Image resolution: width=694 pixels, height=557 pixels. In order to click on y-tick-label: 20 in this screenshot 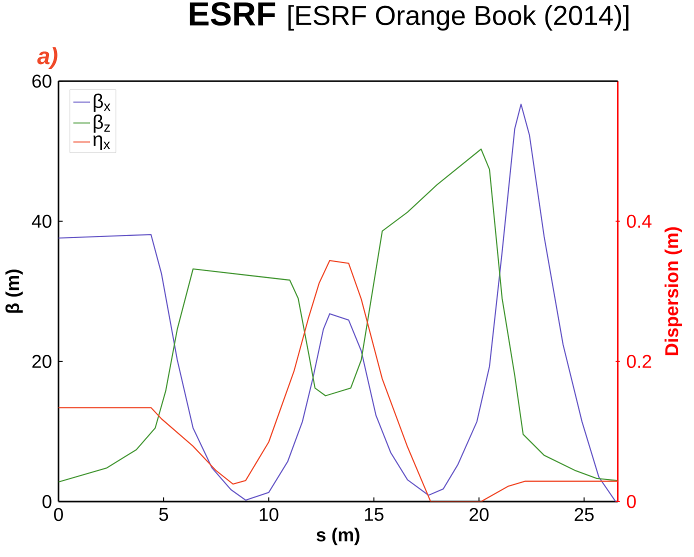, I will do `click(42, 361)`.